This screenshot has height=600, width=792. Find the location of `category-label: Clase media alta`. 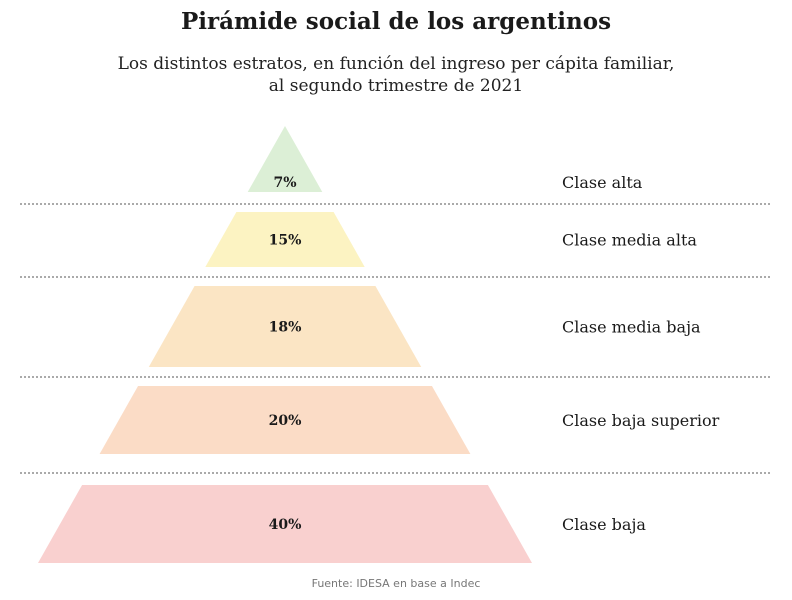

category-label: Clase media alta is located at coordinates (629, 240).